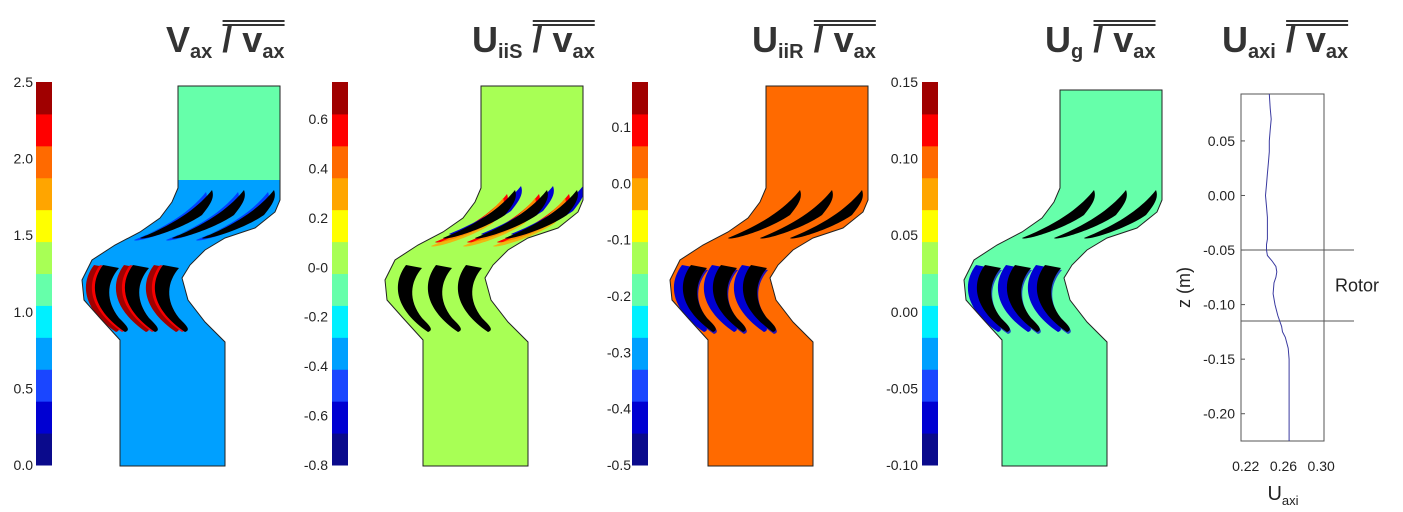 This screenshot has height=512, width=1403. What do you see at coordinates (533, 41) in the screenshot?
I see `panel-title-2: UiiS / vax` at bounding box center [533, 41].